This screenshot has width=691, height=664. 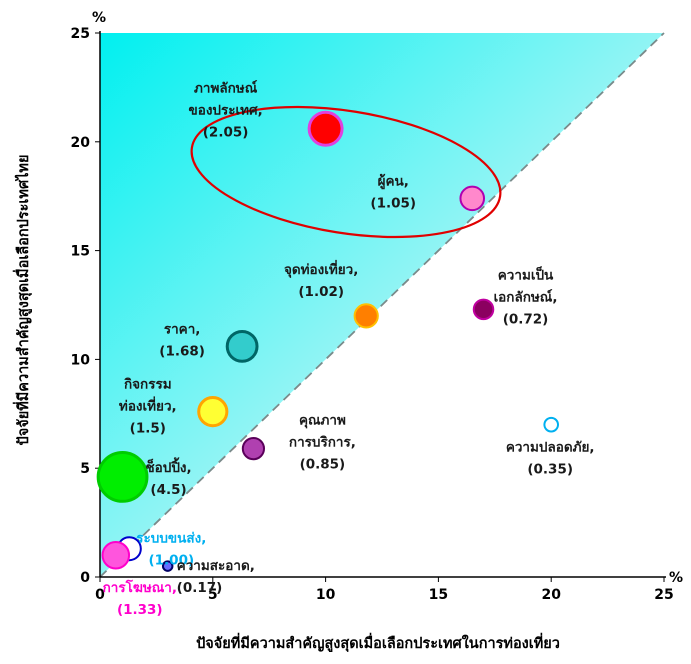 I want to click on point-name-label: กิจกรรม, so click(x=148, y=385).